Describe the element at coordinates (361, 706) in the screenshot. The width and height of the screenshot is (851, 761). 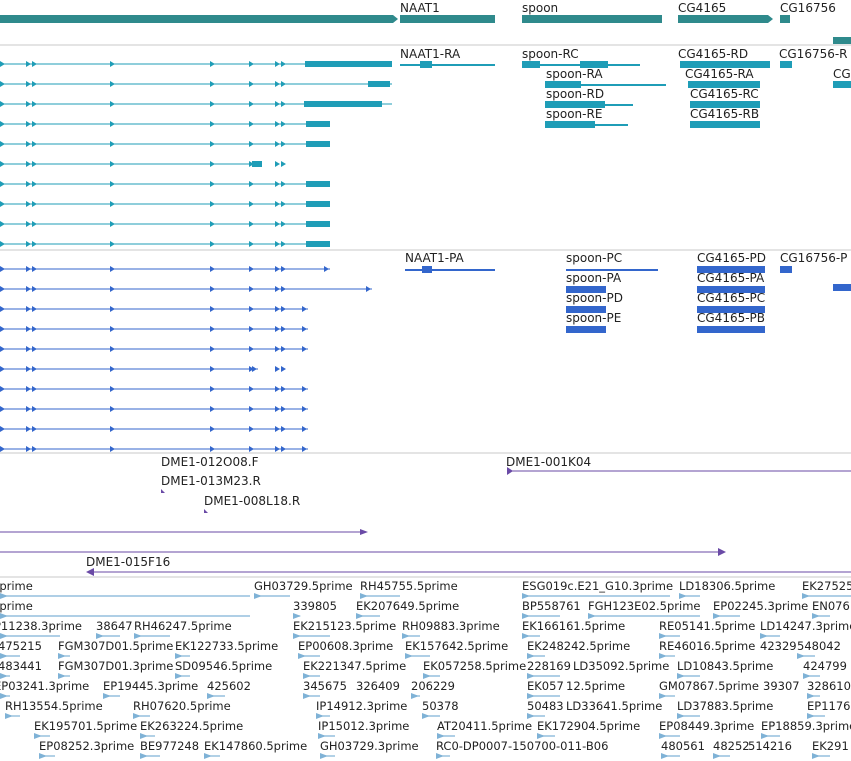
I see `est-label: IP14912.3prime` at that location.